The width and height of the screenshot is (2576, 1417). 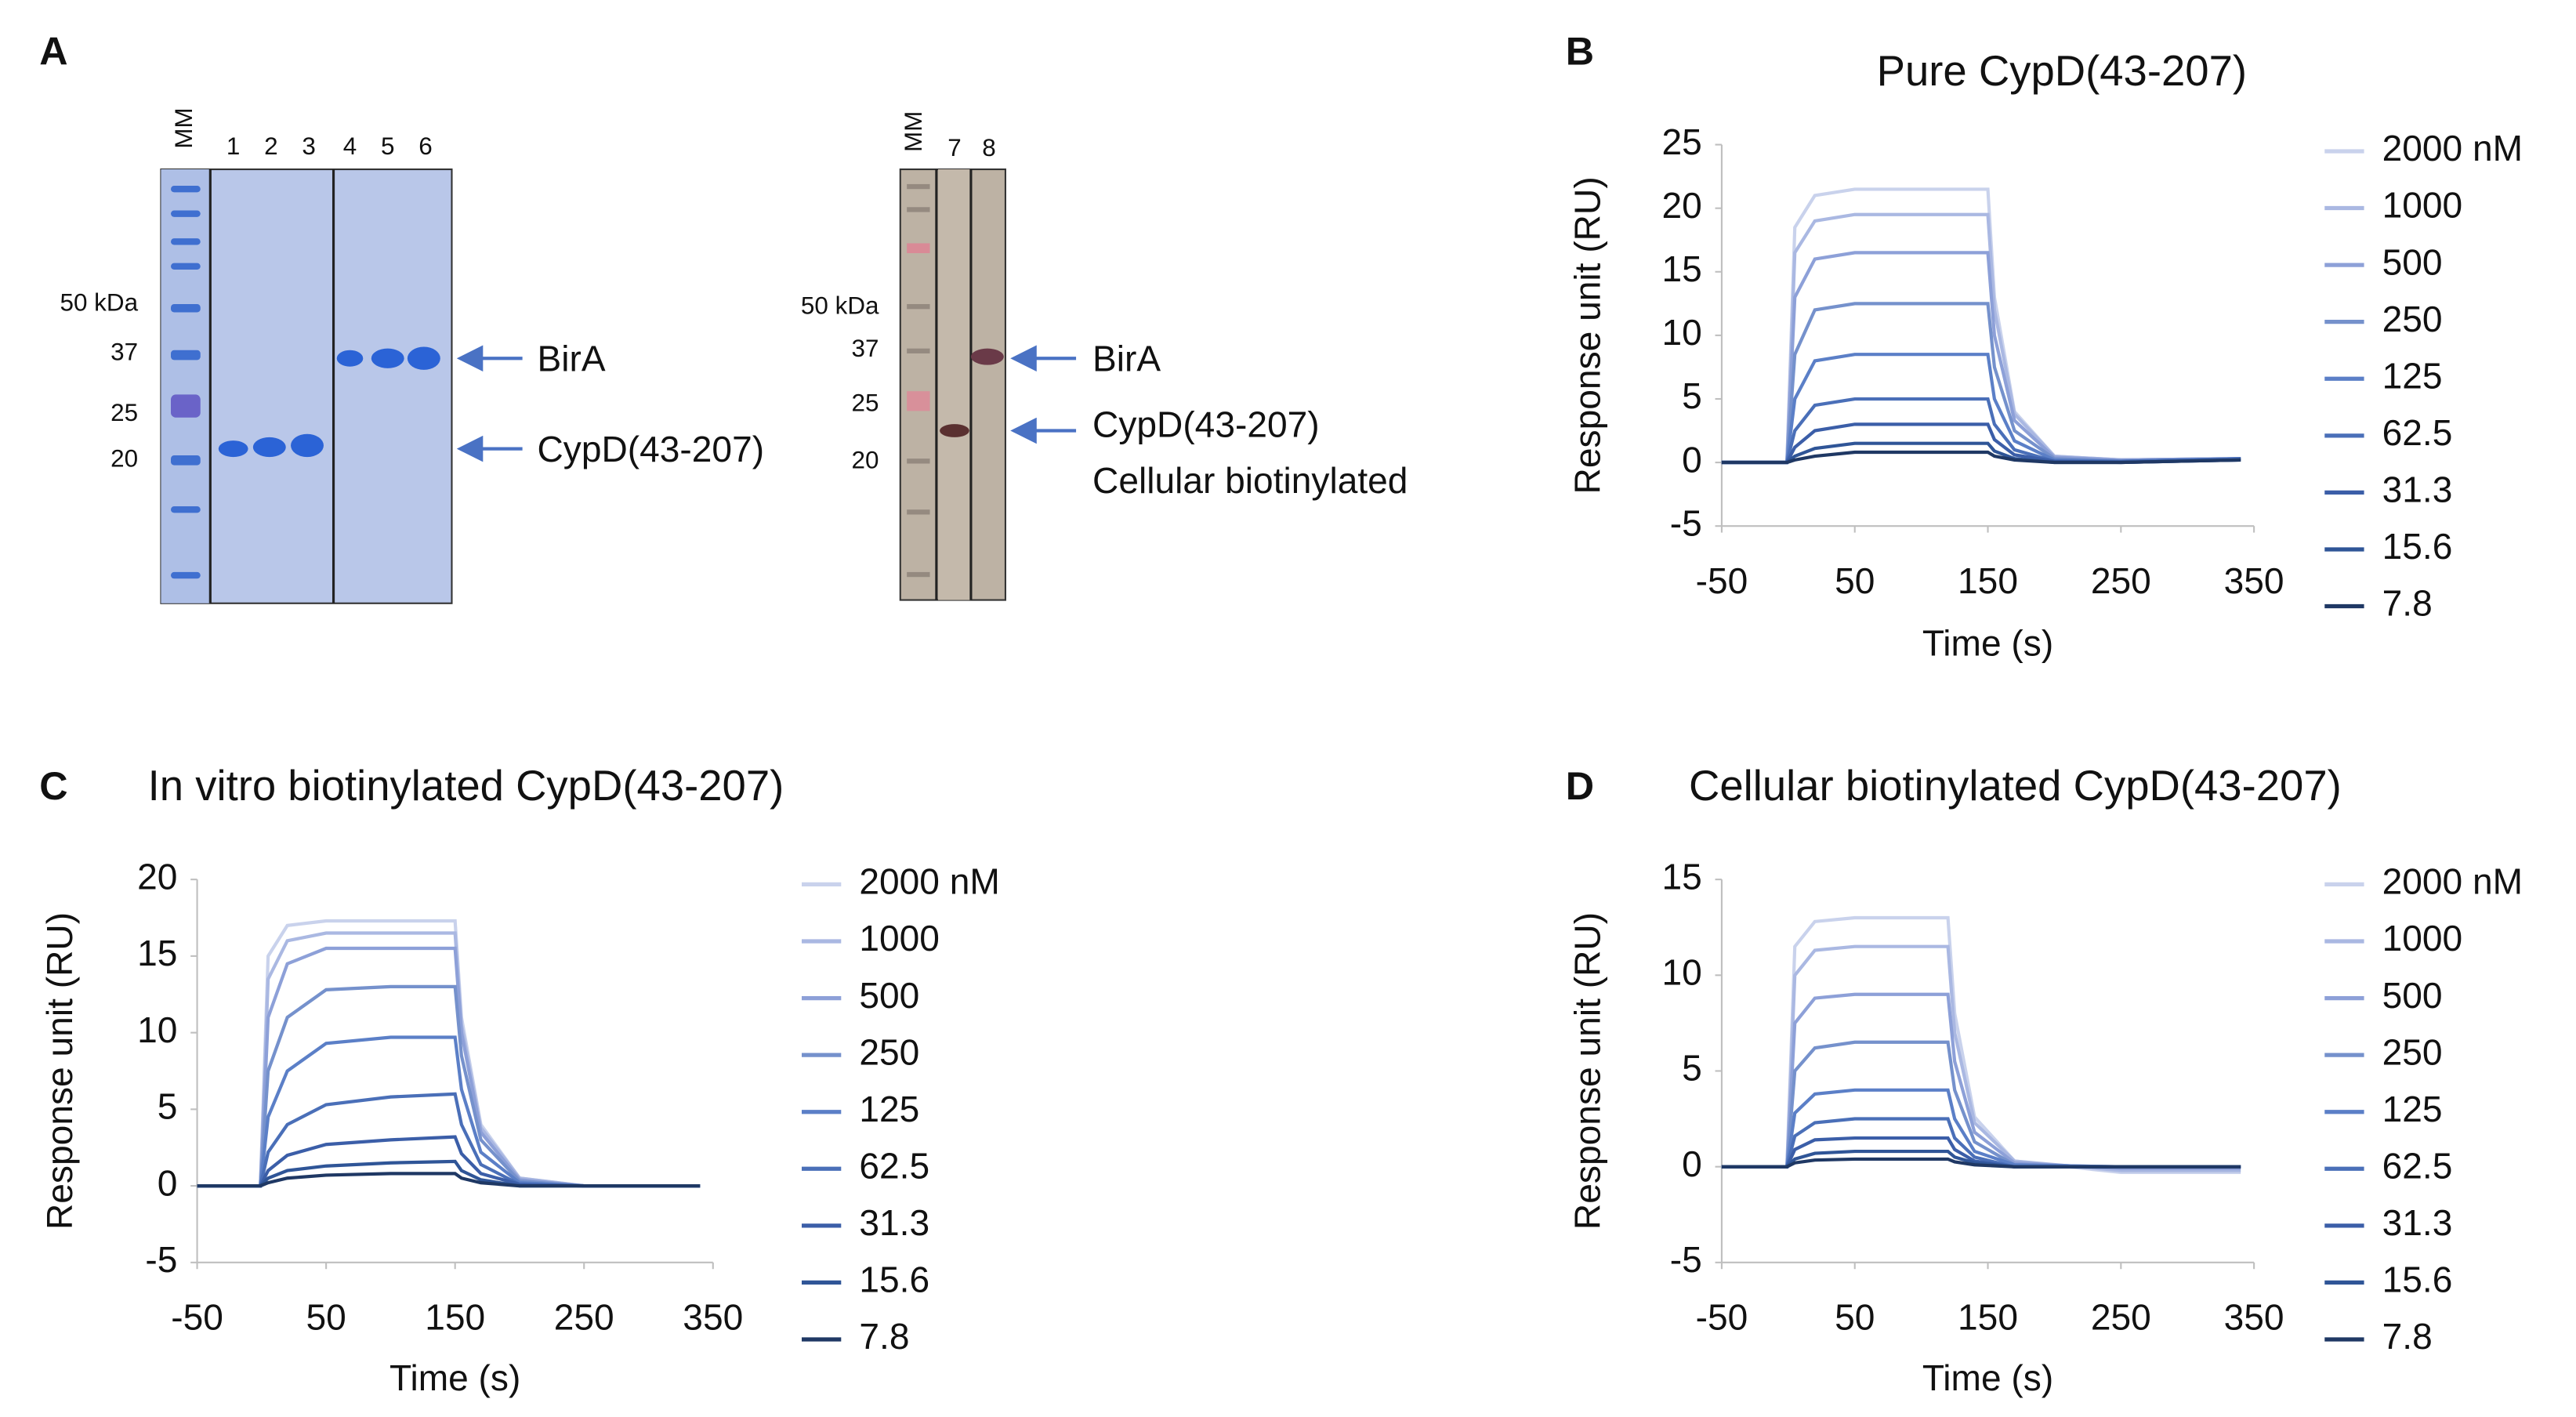 What do you see at coordinates (1250, 480) in the screenshot?
I see `band-label: Cellular biotinylated` at bounding box center [1250, 480].